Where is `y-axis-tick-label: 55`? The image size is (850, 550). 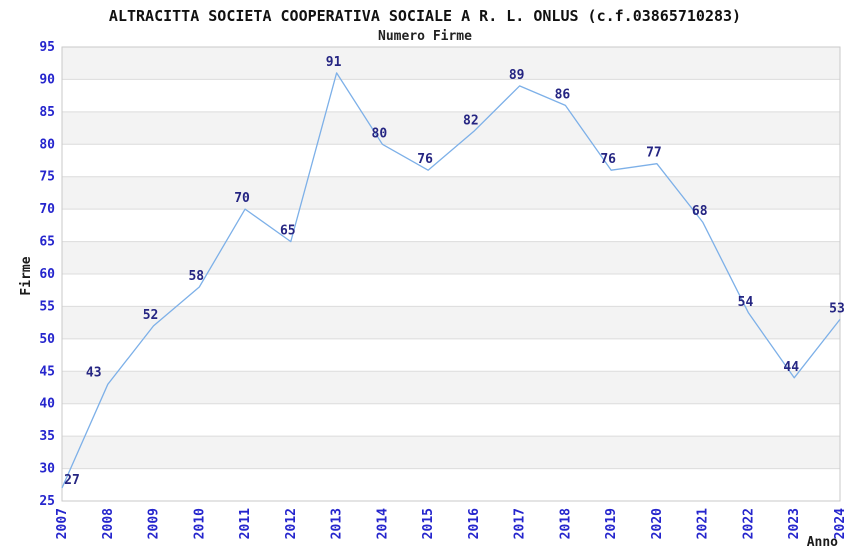
y-axis-tick-label: 55 is located at coordinates (47, 306).